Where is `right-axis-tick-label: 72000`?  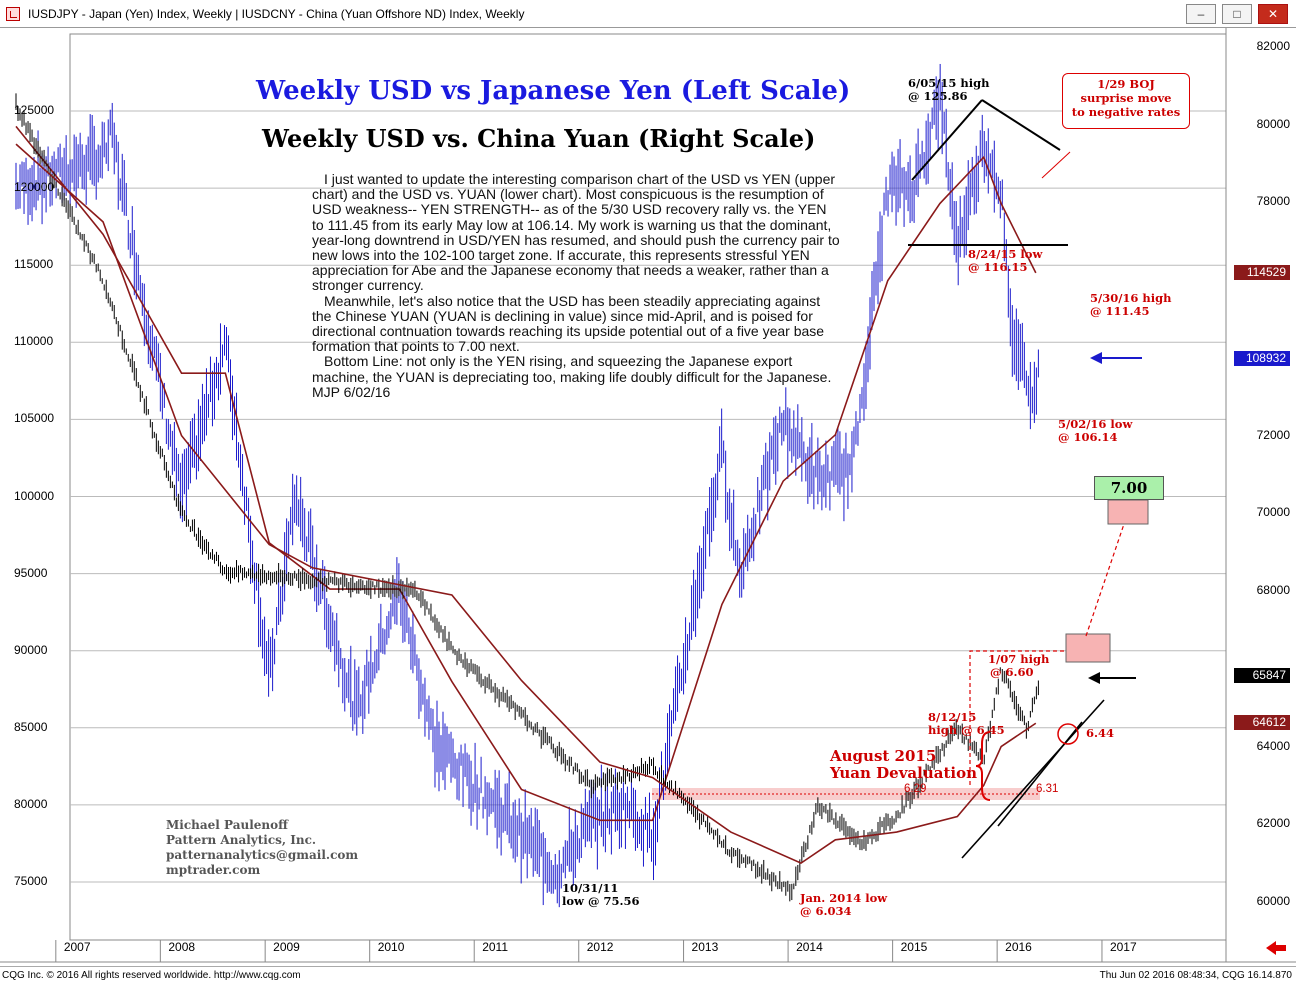
right-axis-tick-label: 72000 is located at coordinates (1273, 434).